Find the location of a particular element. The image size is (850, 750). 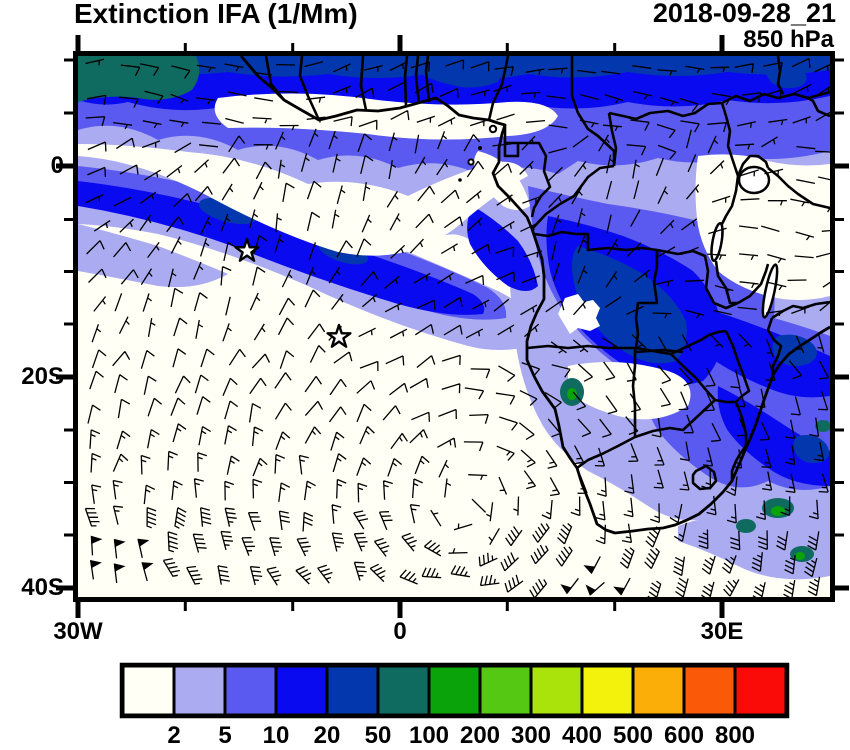

lake-tanganyika is located at coordinates (717, 242).